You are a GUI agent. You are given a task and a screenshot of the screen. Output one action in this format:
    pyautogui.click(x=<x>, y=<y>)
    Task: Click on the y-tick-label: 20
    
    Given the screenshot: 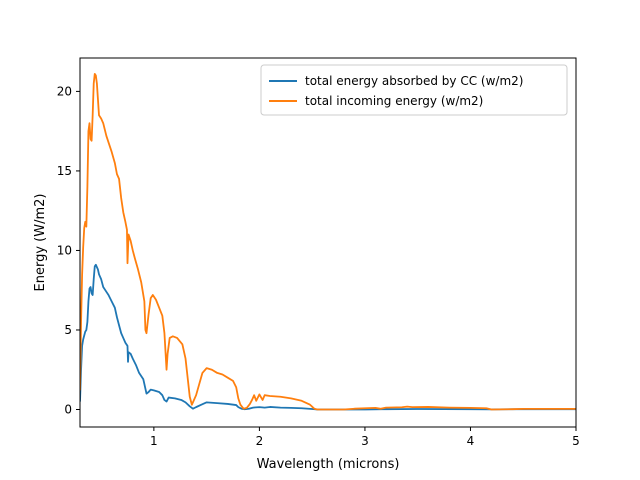 What is the action you would take?
    pyautogui.click(x=64, y=91)
    